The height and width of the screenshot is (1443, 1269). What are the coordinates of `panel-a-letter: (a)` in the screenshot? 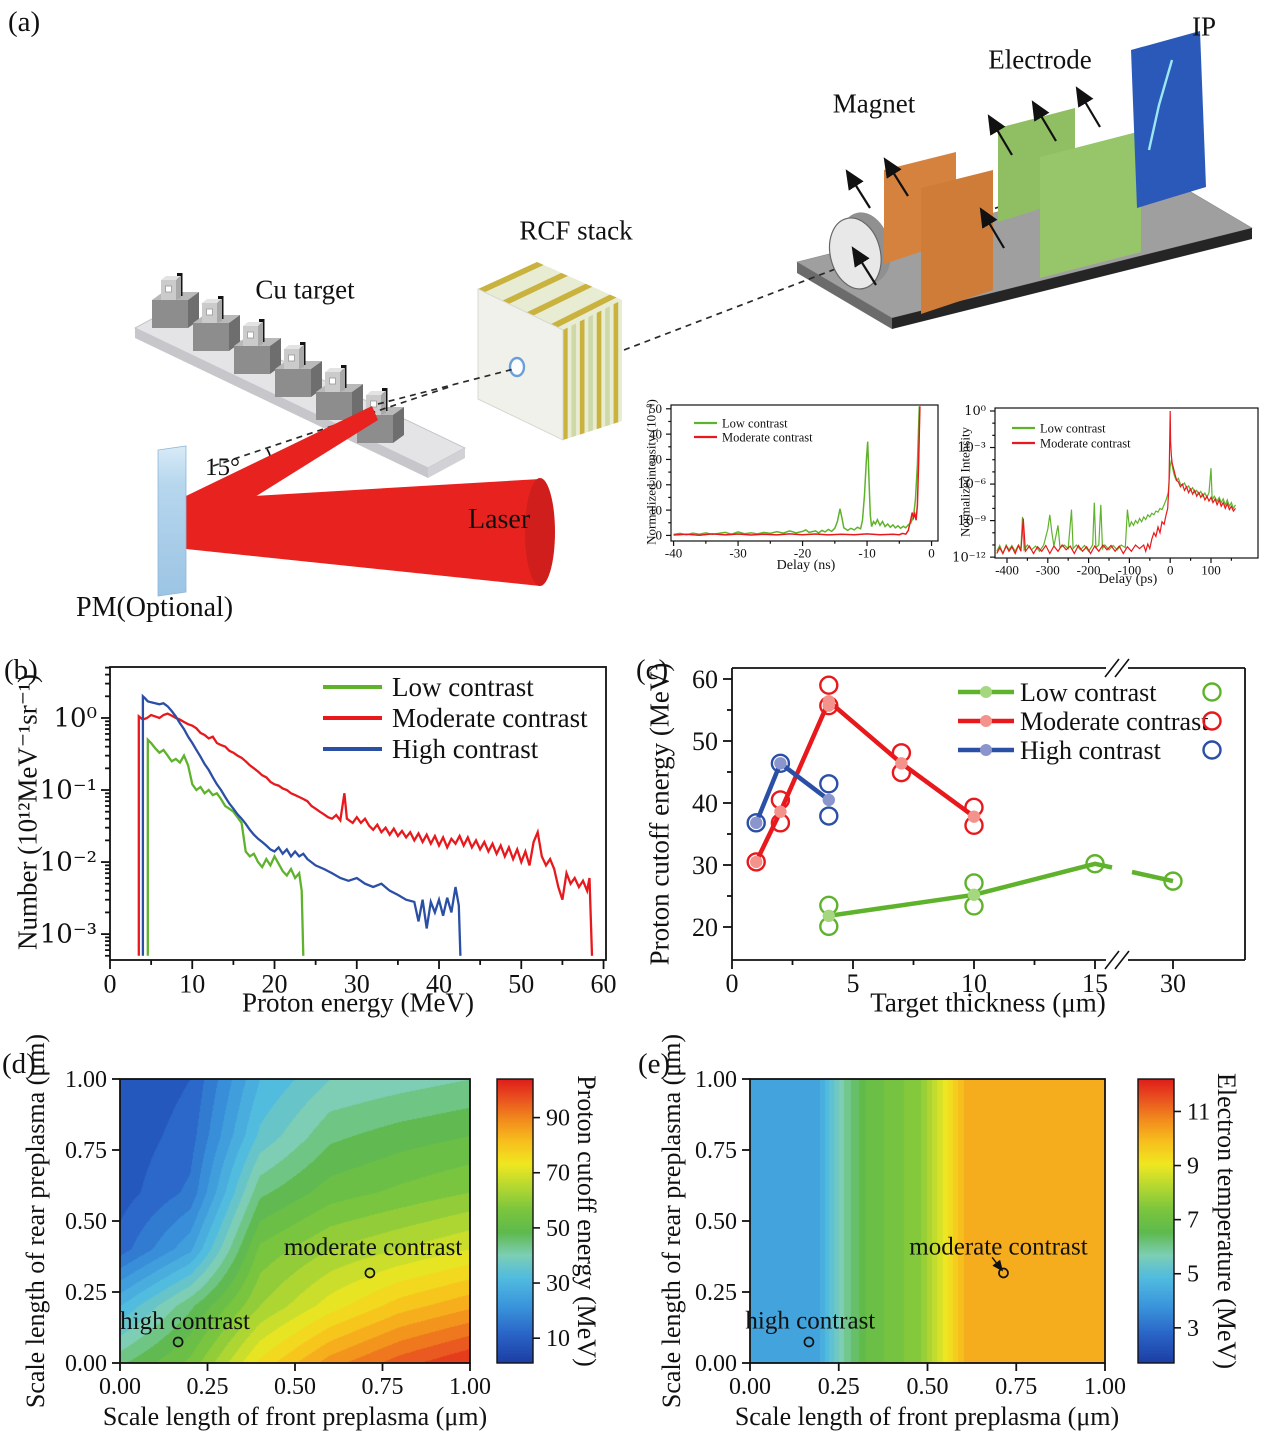 It's located at (24, 22).